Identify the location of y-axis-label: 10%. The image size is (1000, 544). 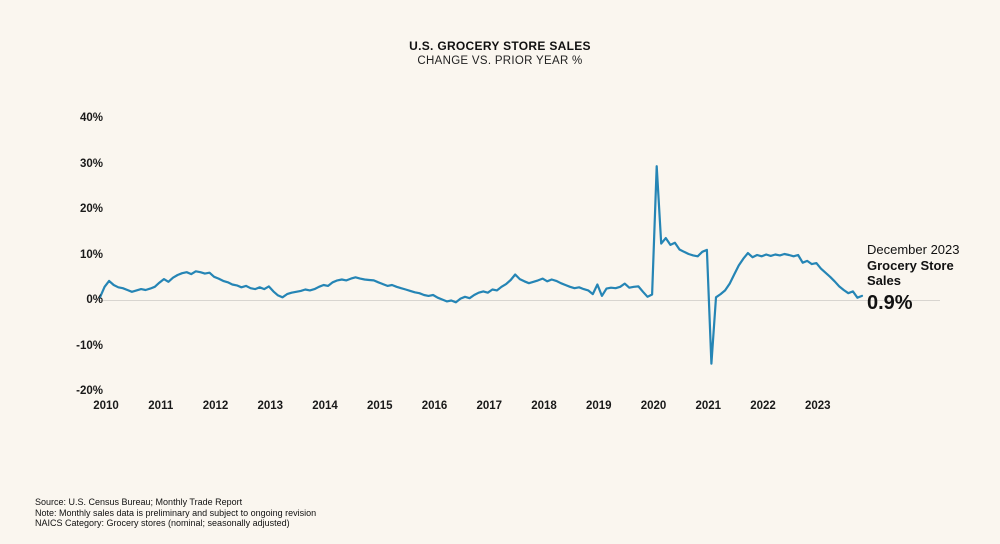
(91, 254).